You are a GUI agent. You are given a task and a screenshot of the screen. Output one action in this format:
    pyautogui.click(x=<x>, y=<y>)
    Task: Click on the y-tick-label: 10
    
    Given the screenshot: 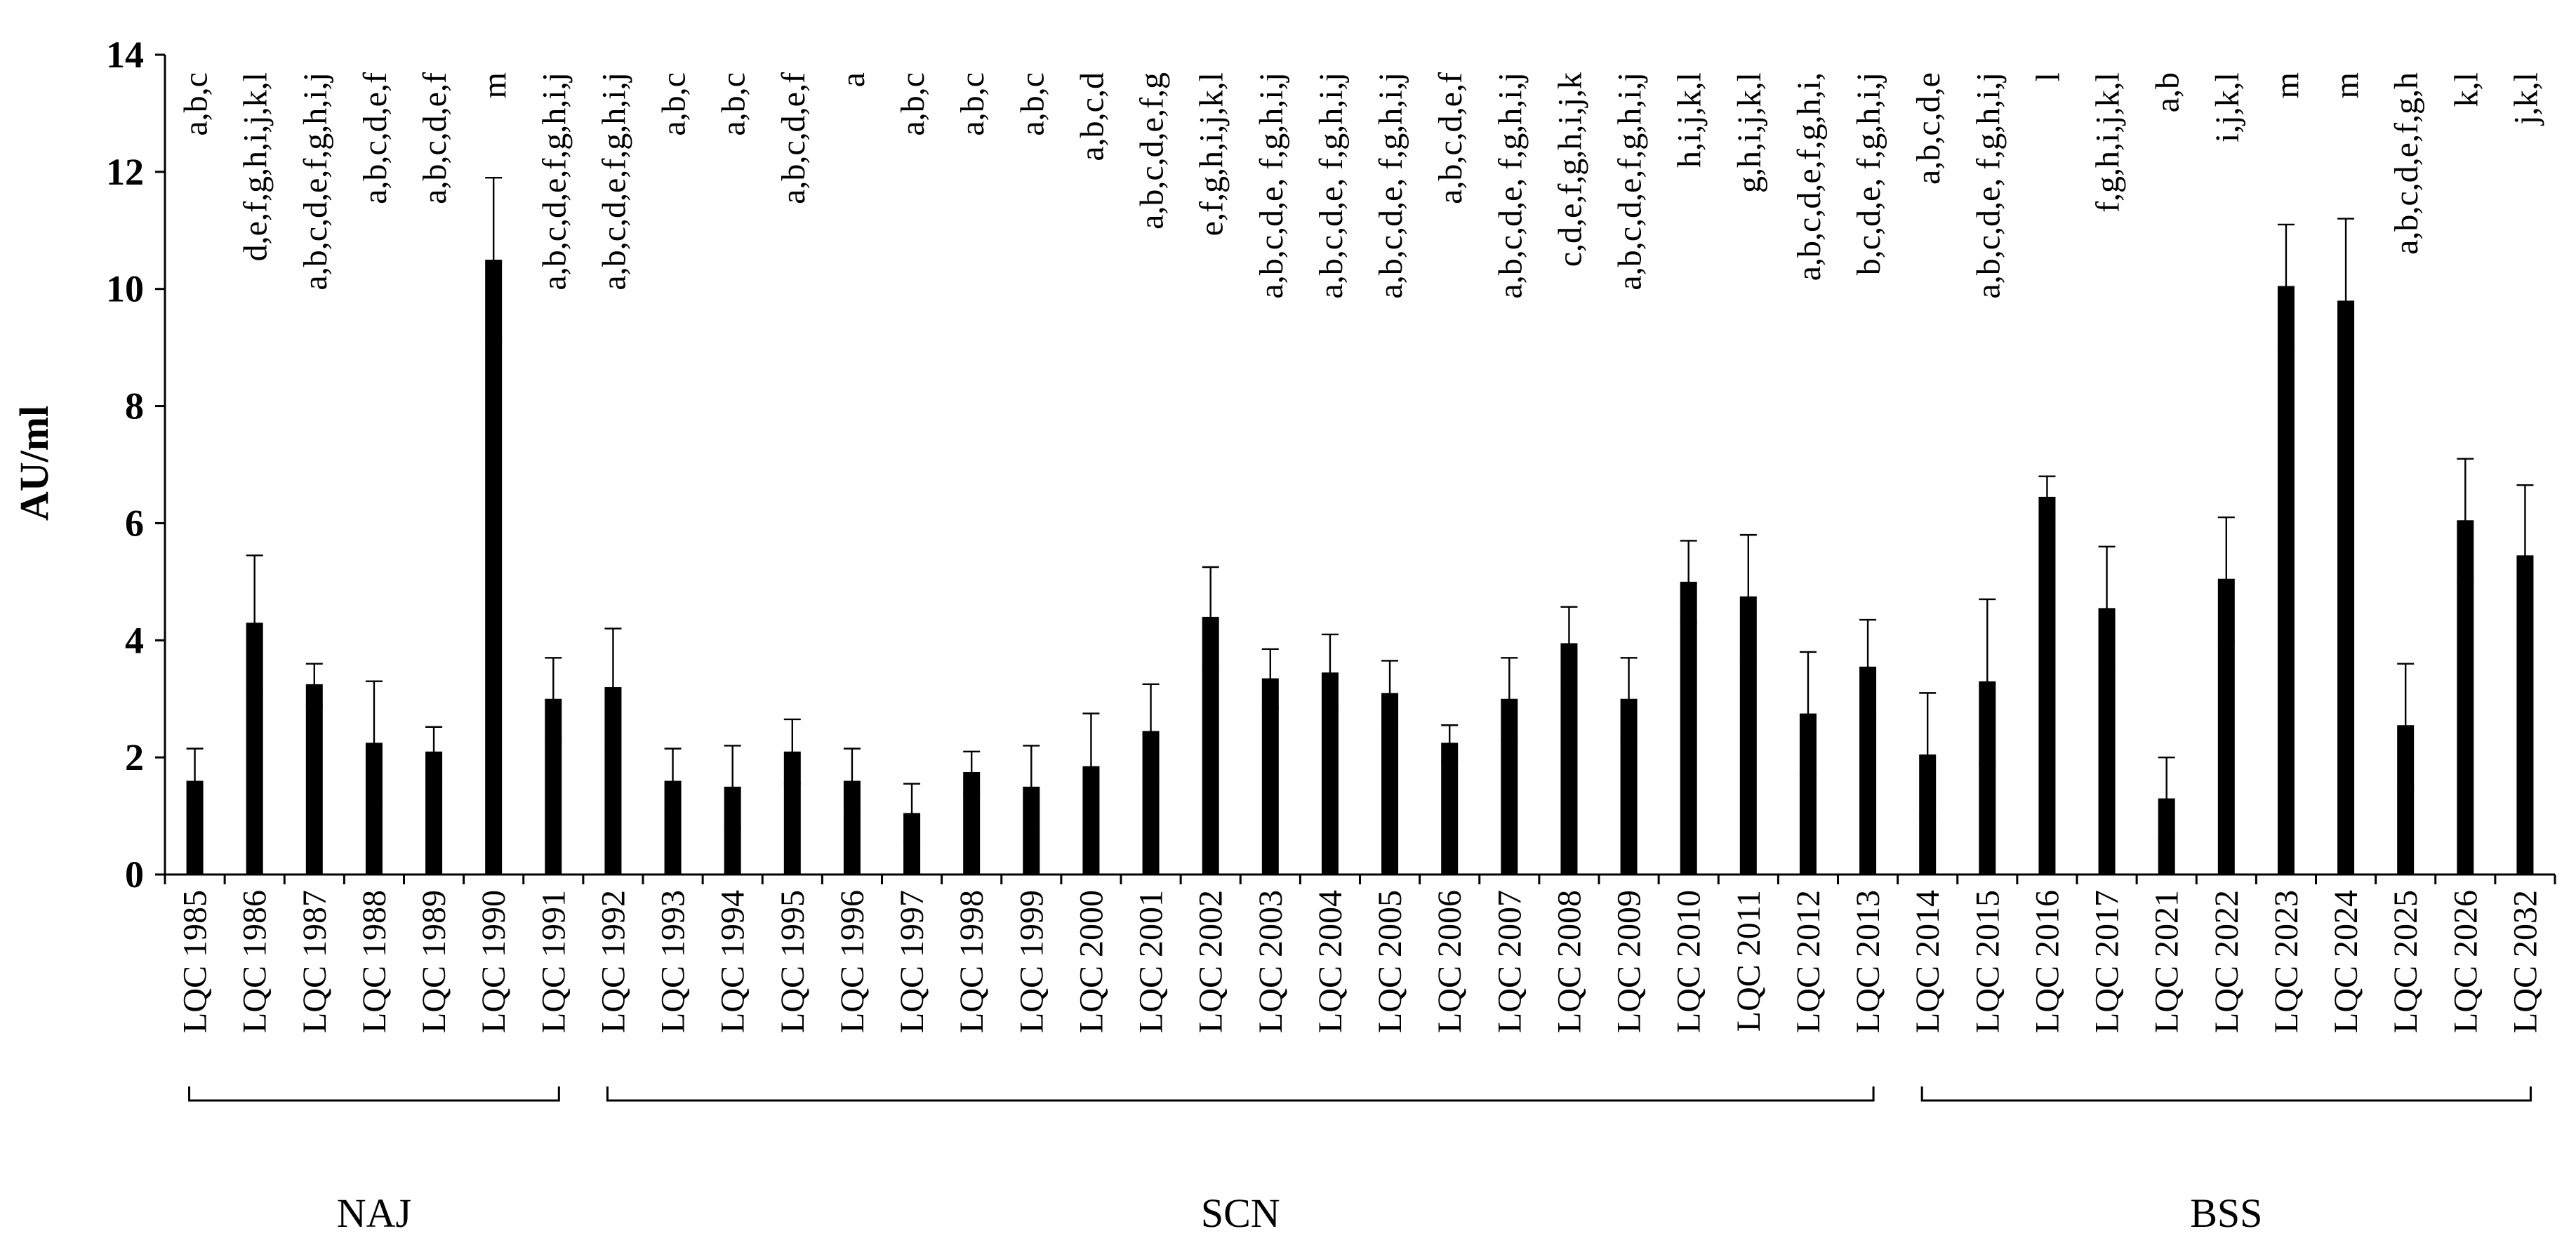 What is the action you would take?
    pyautogui.click(x=125, y=289)
    